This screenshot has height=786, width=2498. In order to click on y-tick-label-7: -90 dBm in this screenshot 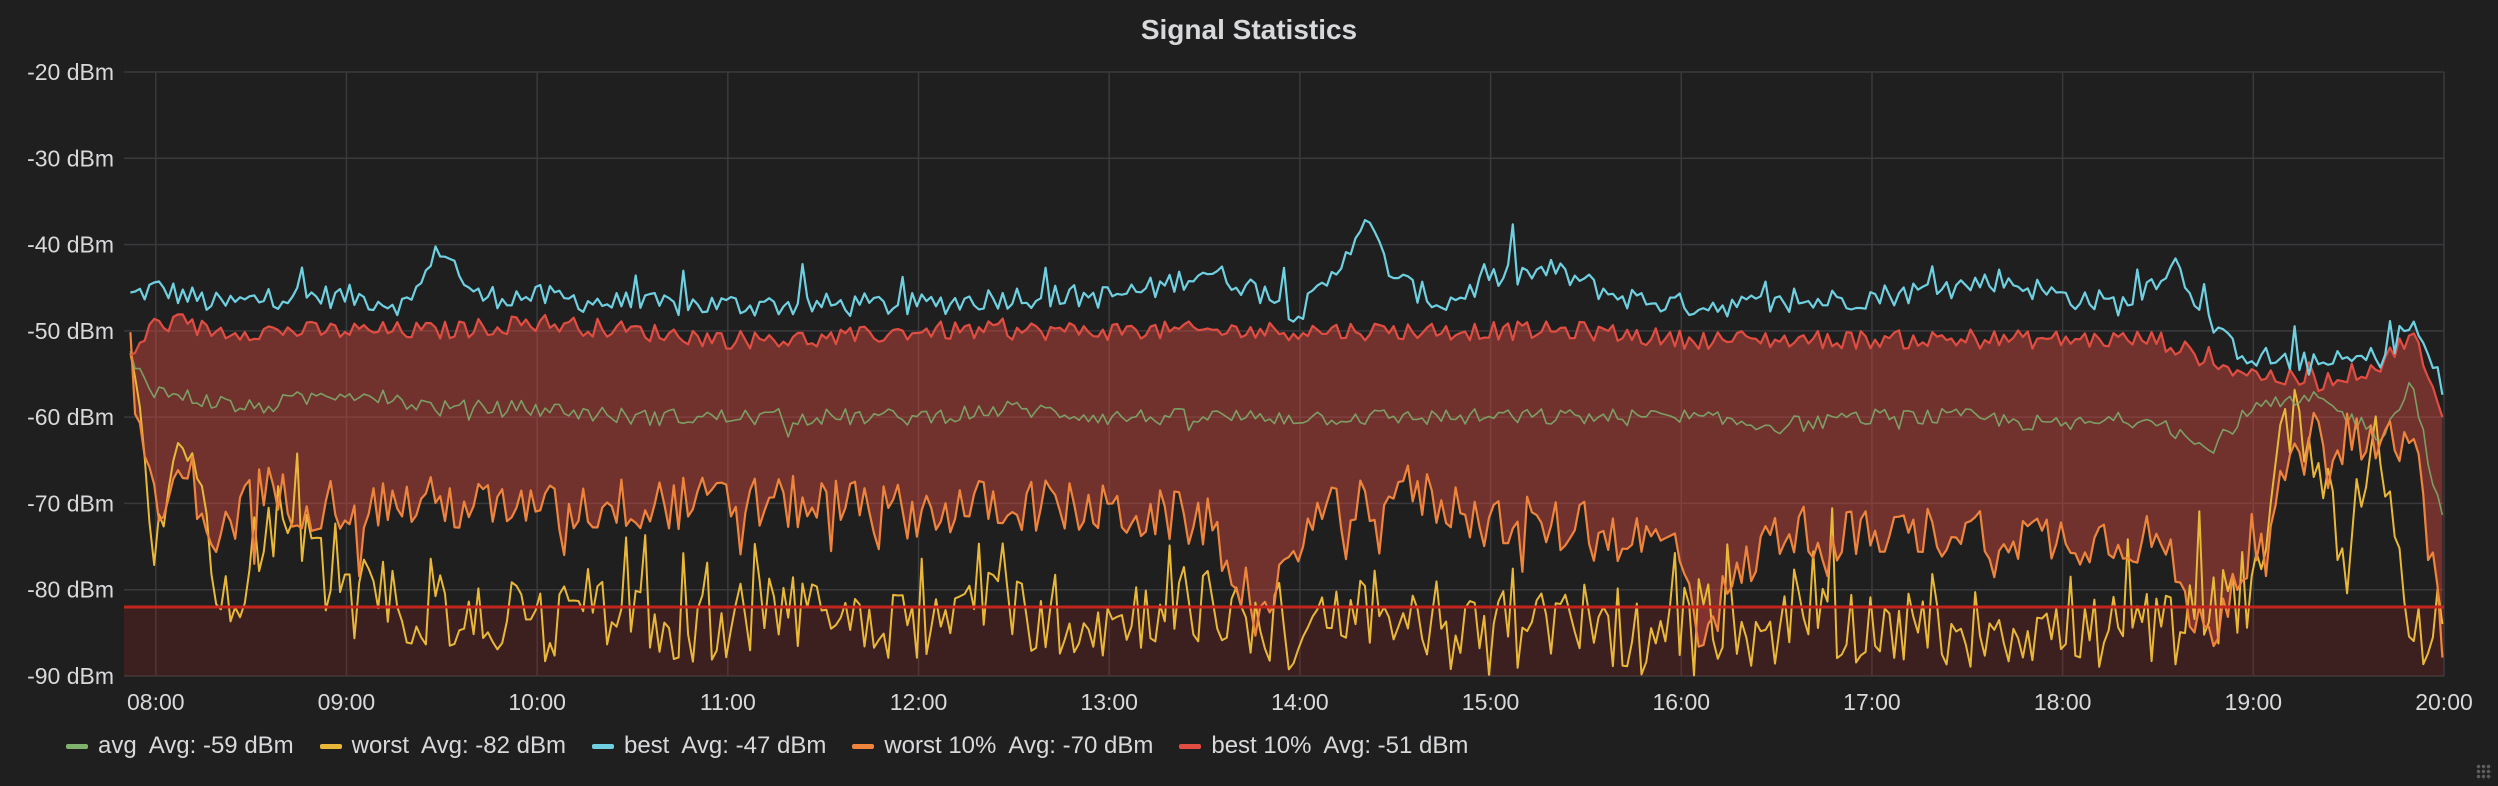, I will do `click(70, 676)`.